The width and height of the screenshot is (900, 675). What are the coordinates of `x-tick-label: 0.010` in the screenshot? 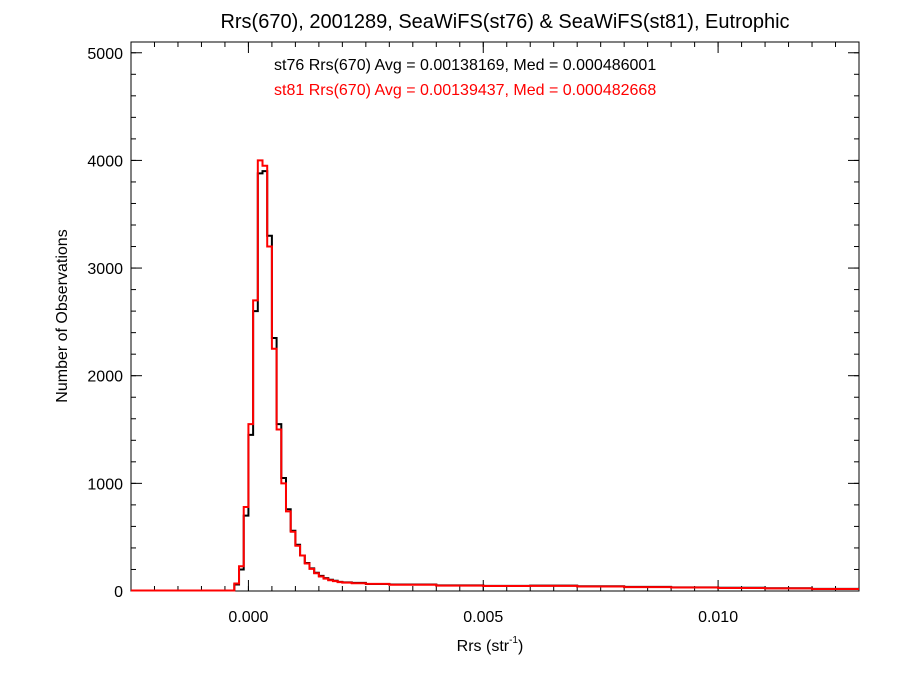 It's located at (718, 617).